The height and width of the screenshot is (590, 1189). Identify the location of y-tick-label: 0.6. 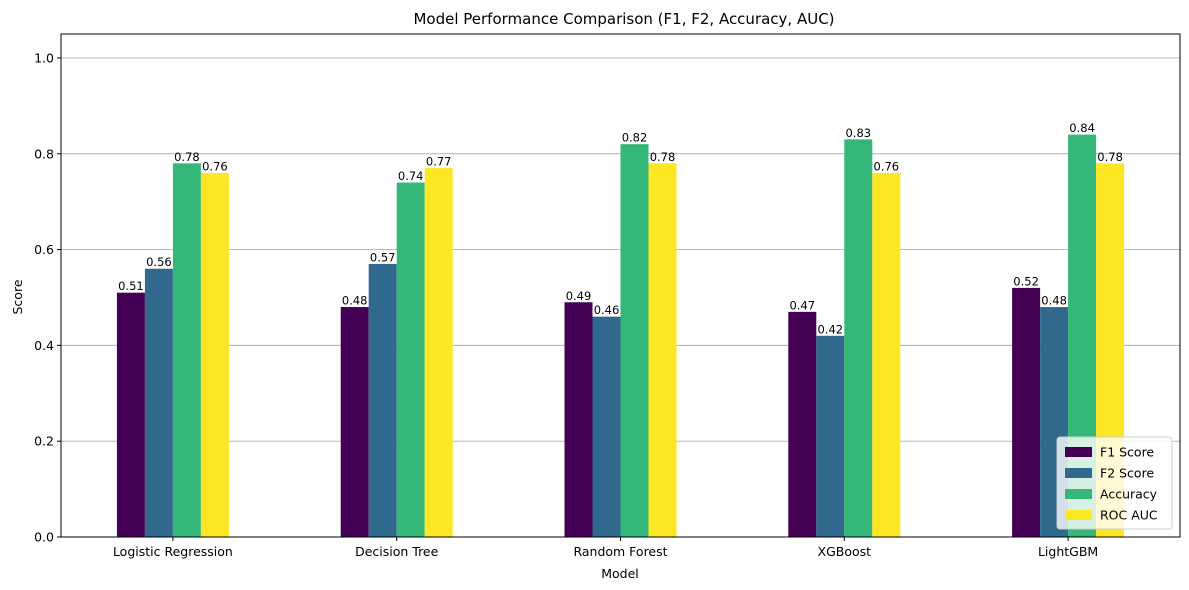
(44, 249).